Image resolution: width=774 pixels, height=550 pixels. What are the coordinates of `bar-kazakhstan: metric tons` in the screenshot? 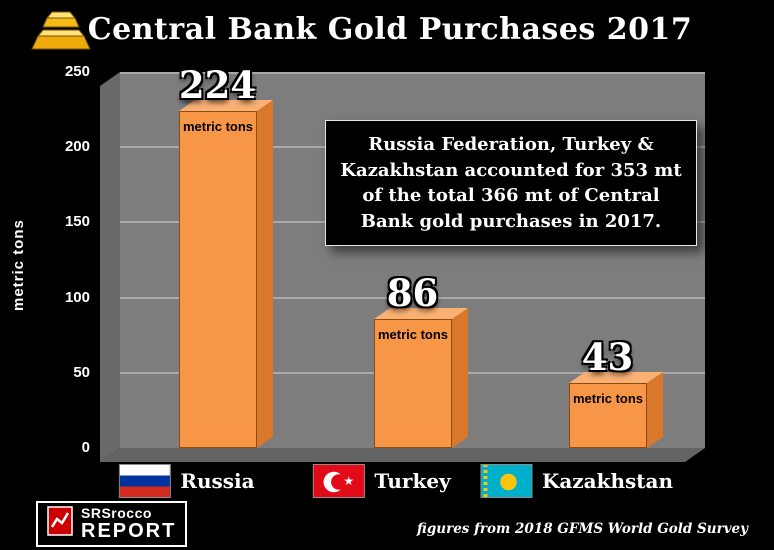 It's located at (608, 415).